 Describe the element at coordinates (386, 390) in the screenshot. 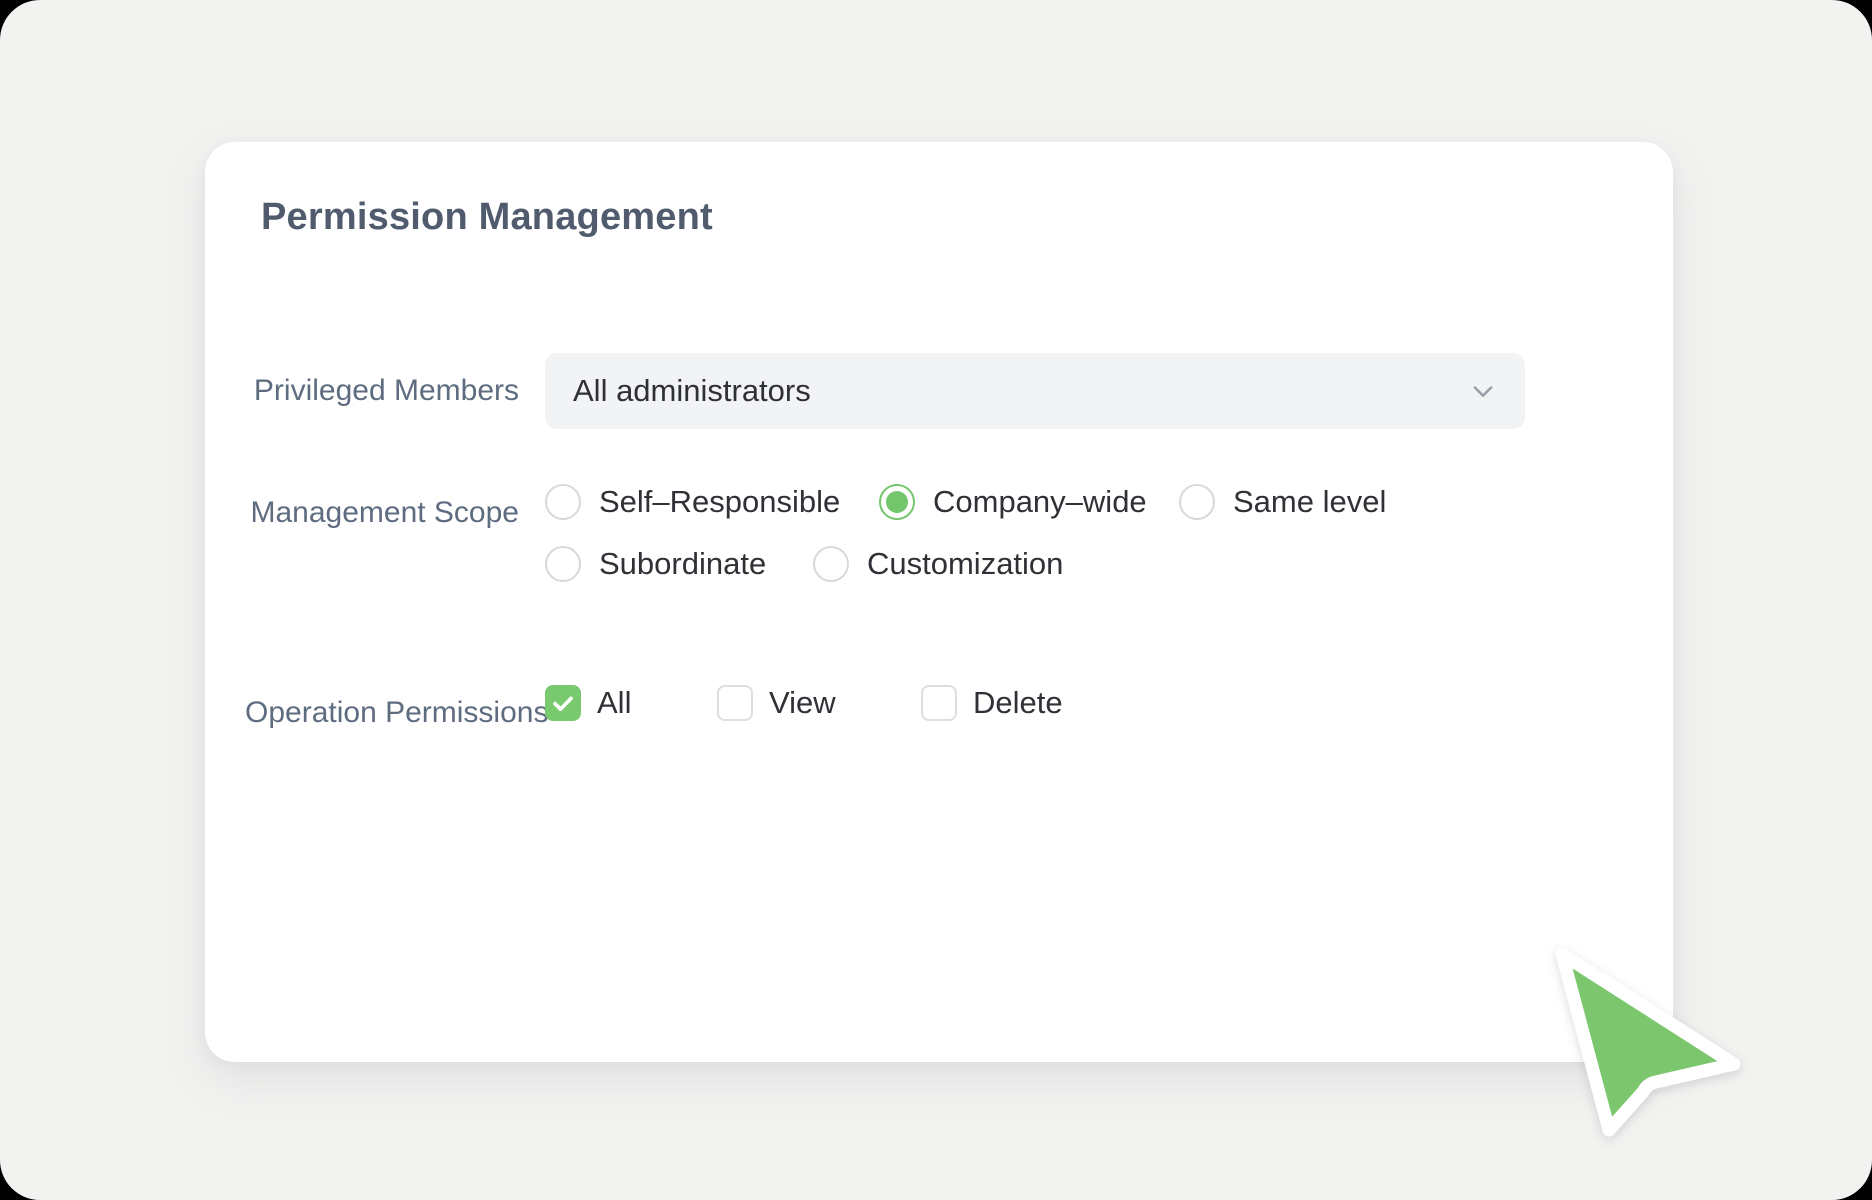

I see `privileged-members-label: Privileged Members` at that location.